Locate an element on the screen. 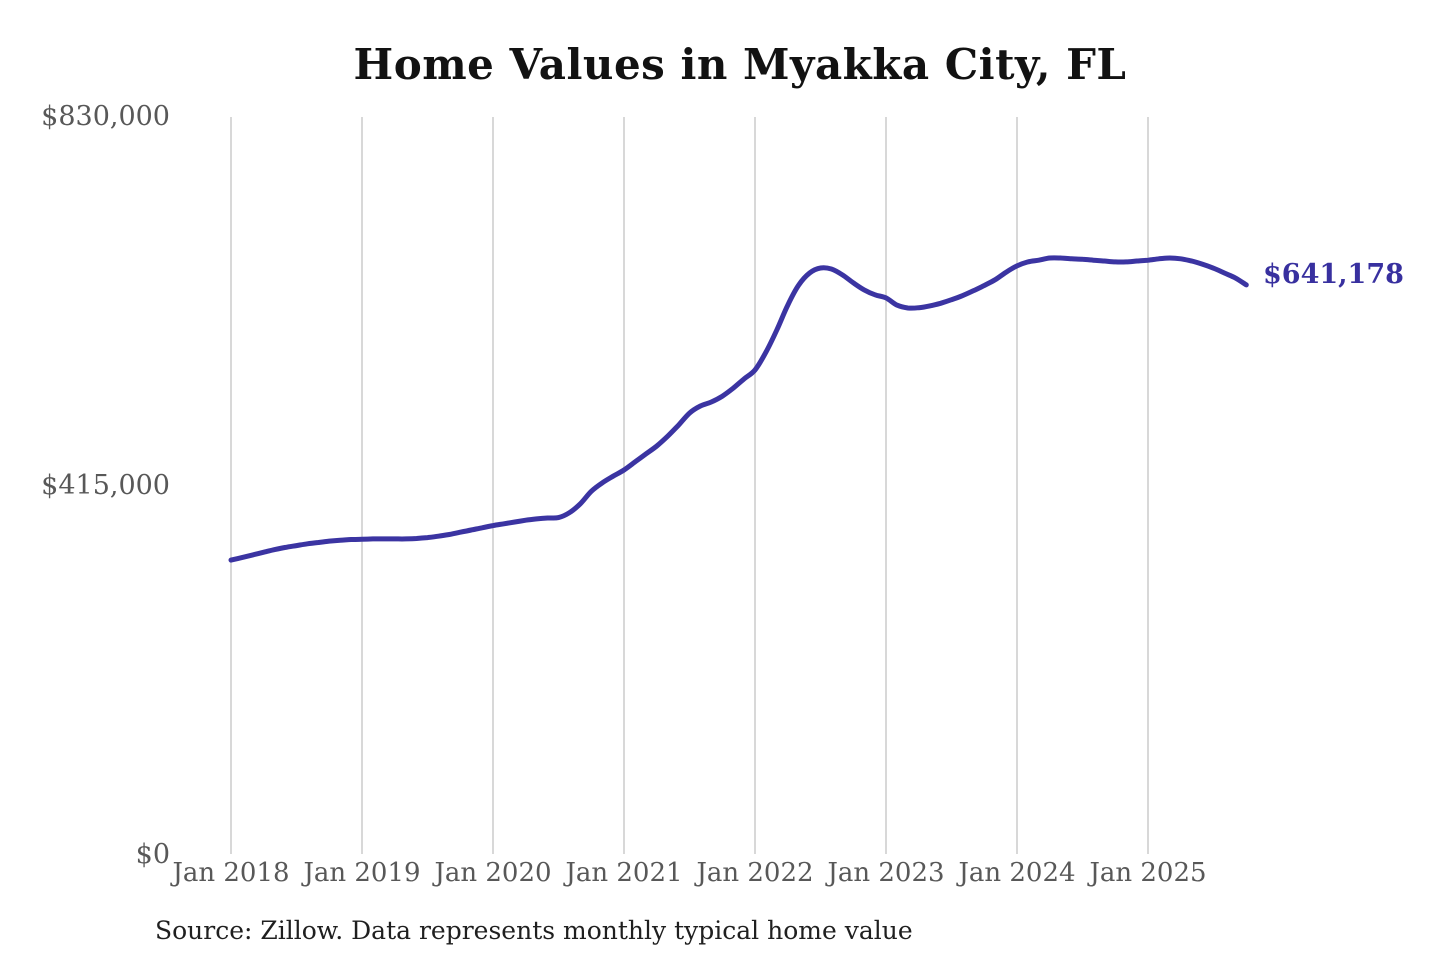 This screenshot has width=1440, height=960. x-tick-label: Jan 2023 is located at coordinates (886, 873).